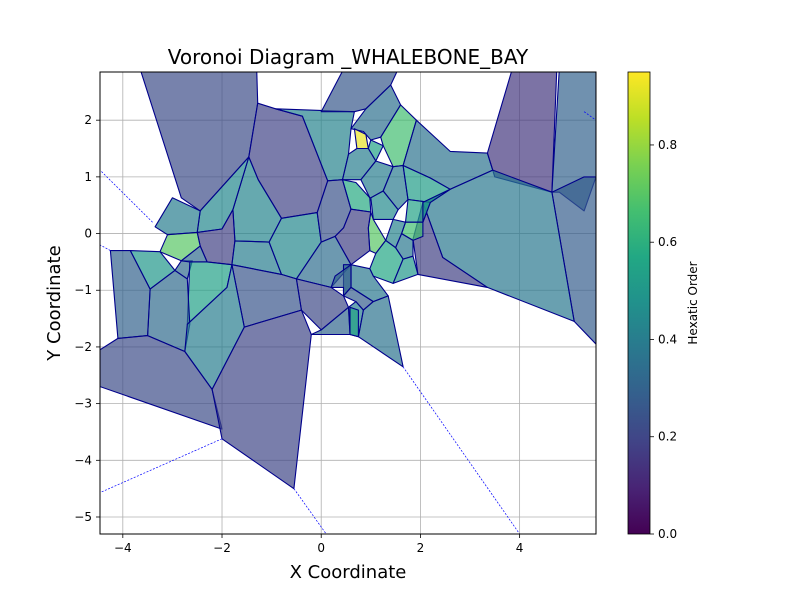  What do you see at coordinates (348, 57) in the screenshot?
I see `chart-title: Voronoi Diagram _WHALEBONE_BAY` at bounding box center [348, 57].